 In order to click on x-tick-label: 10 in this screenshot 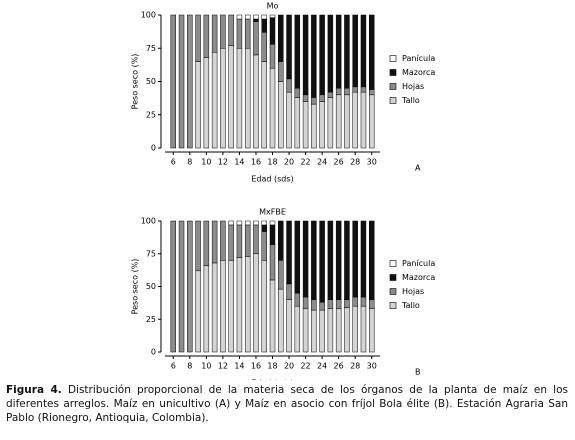, I will do `click(206, 366)`.